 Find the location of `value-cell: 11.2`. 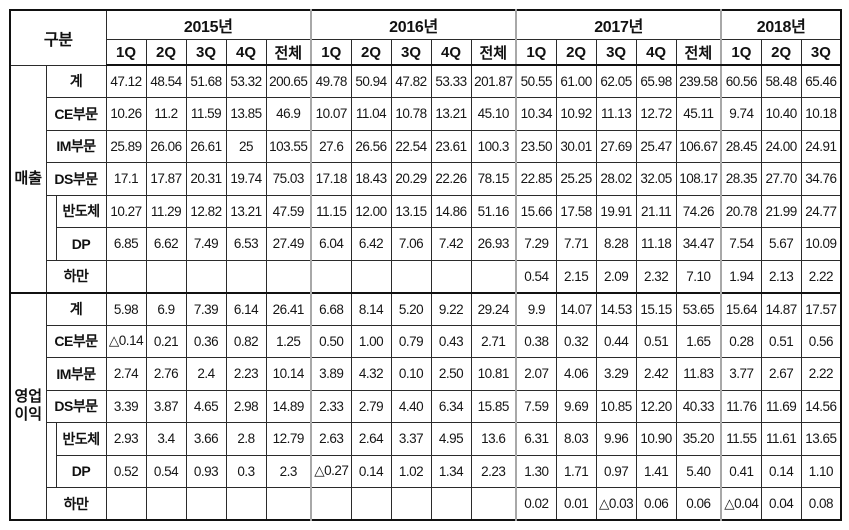

value-cell: 11.2 is located at coordinates (166, 114).